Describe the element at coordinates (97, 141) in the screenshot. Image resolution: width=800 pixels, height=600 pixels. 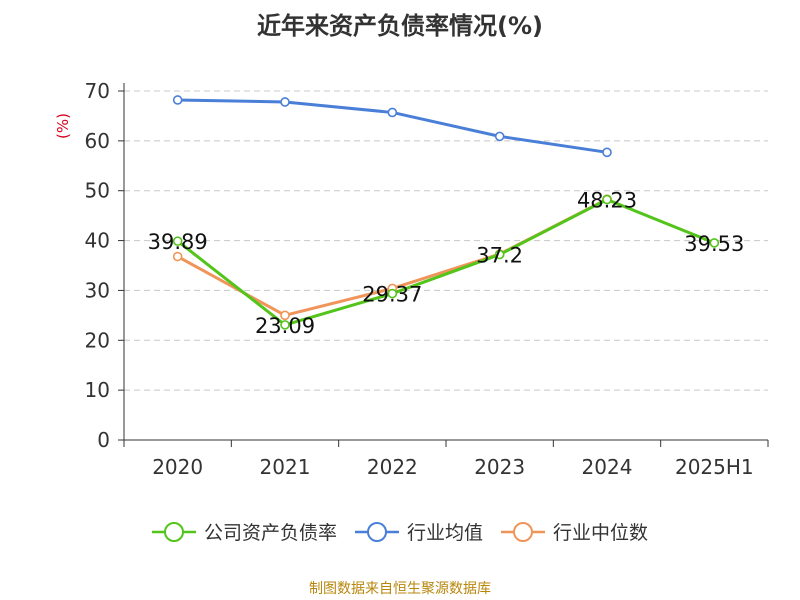
I see `y-tick-label: 60` at that location.